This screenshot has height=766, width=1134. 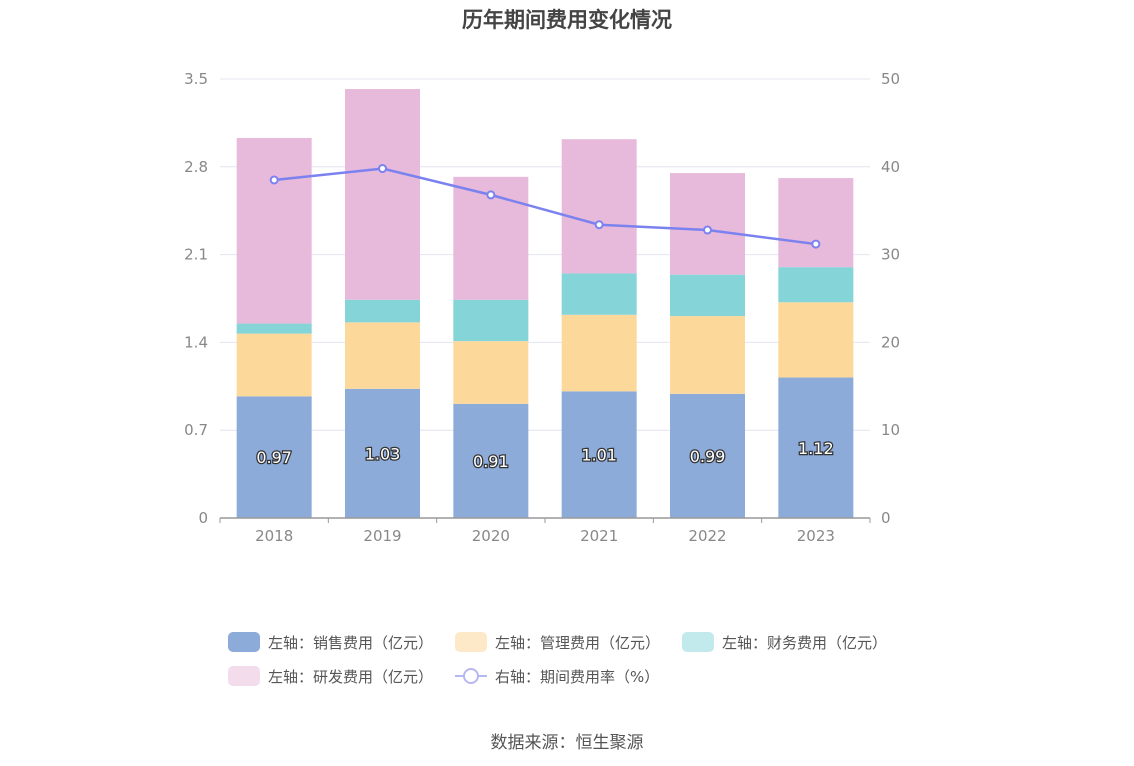 I want to click on right-axis-tick-label: 10, so click(x=890, y=430).